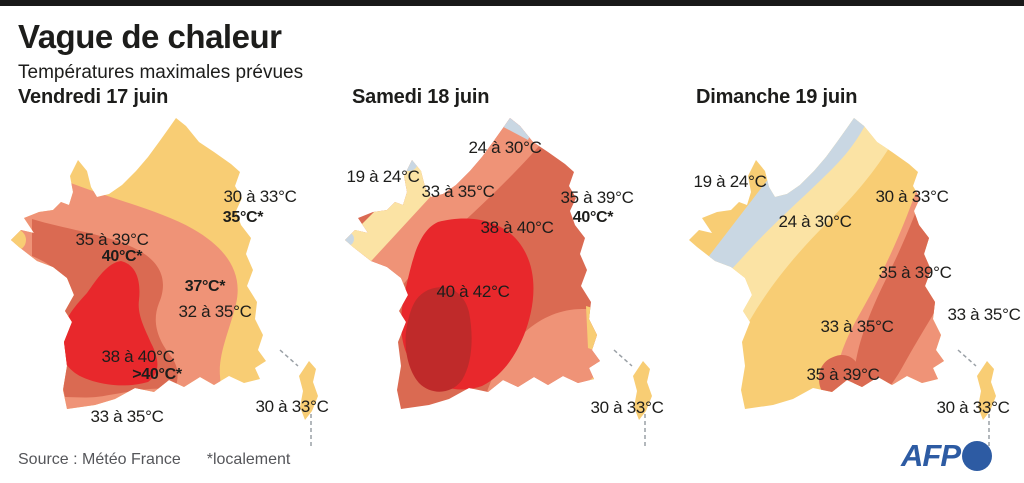 The height and width of the screenshot is (483, 1024). Describe the element at coordinates (205, 286) in the screenshot. I see `temp-label: 37°C*` at that location.